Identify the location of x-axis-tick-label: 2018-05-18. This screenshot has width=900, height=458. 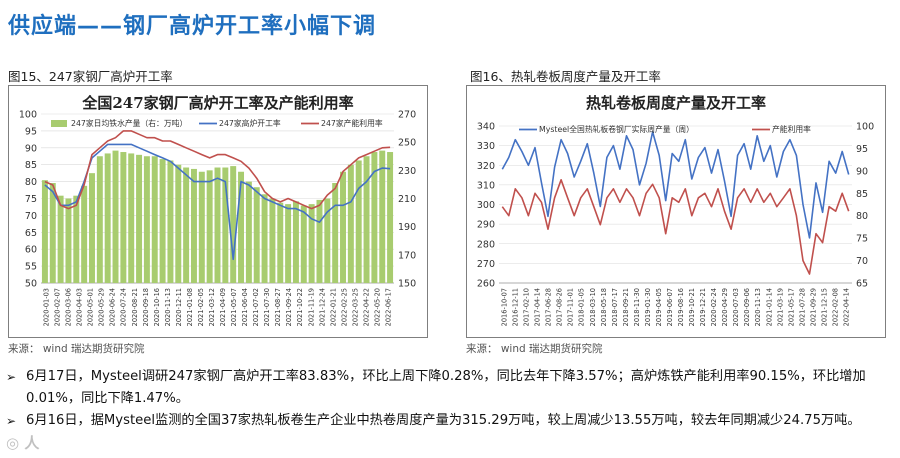
(604, 307).